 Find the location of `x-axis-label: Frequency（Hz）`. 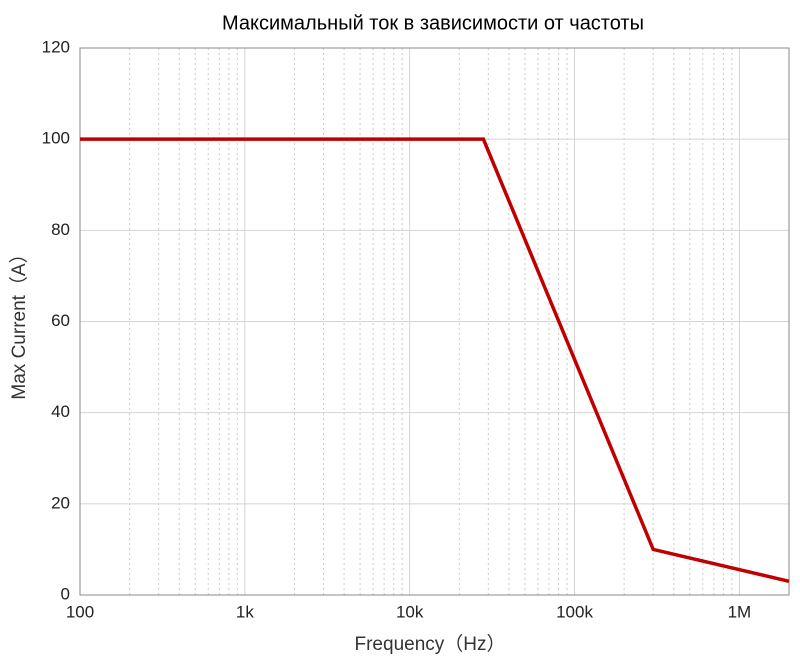

x-axis-label: Frequency（Hz） is located at coordinates (430, 644).